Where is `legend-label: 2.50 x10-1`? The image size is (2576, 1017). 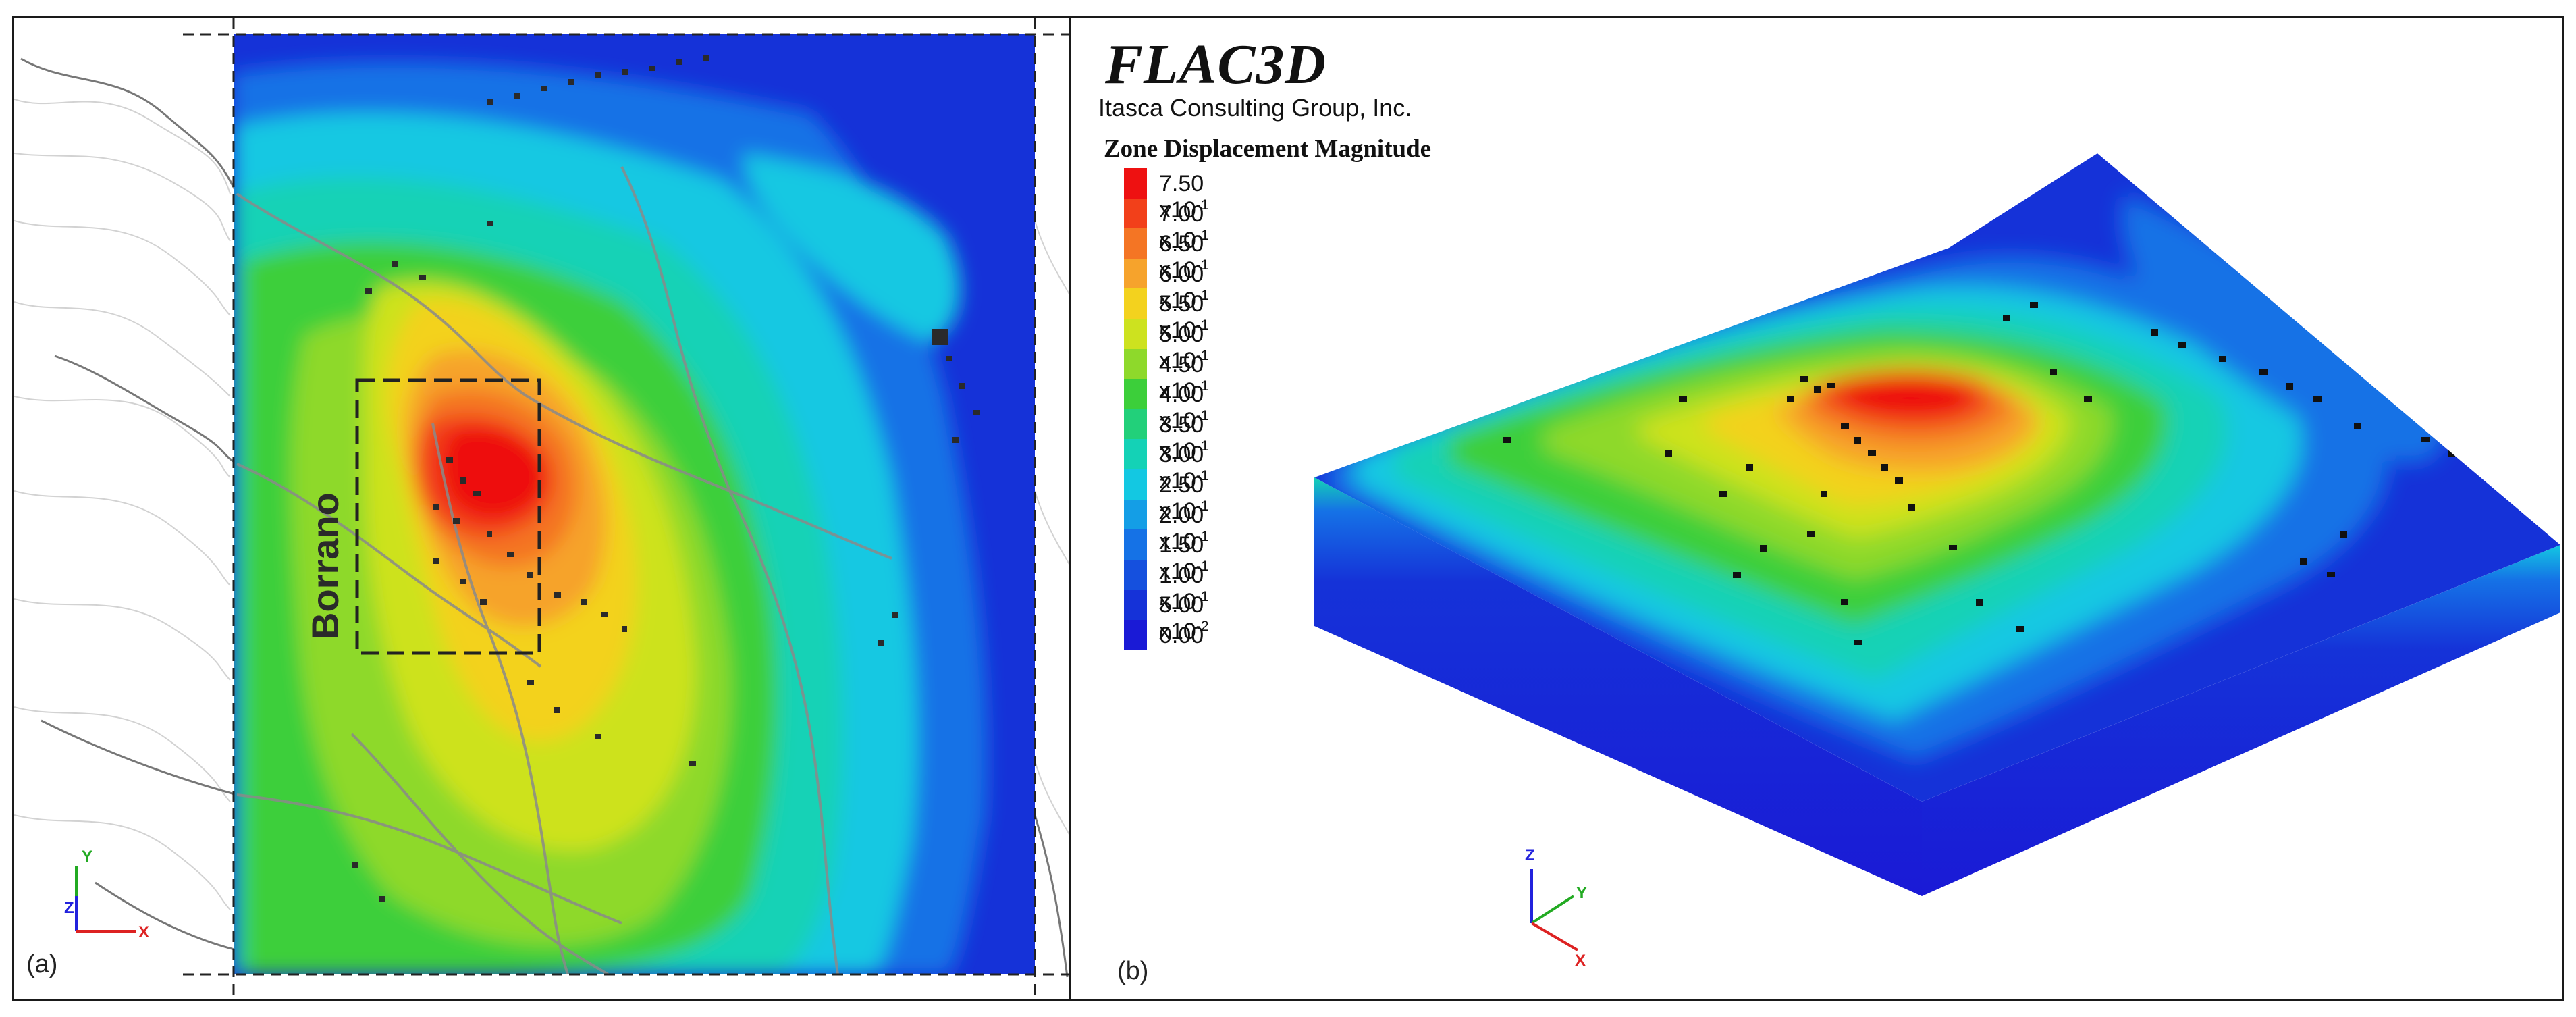 legend-label: 2.50 x10-1 is located at coordinates (1184, 498).